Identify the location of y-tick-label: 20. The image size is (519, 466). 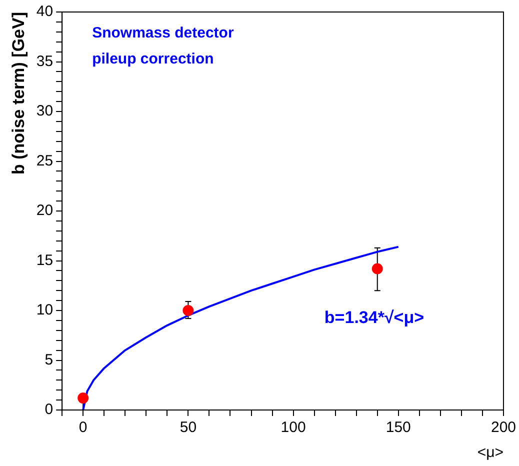
(45, 211).